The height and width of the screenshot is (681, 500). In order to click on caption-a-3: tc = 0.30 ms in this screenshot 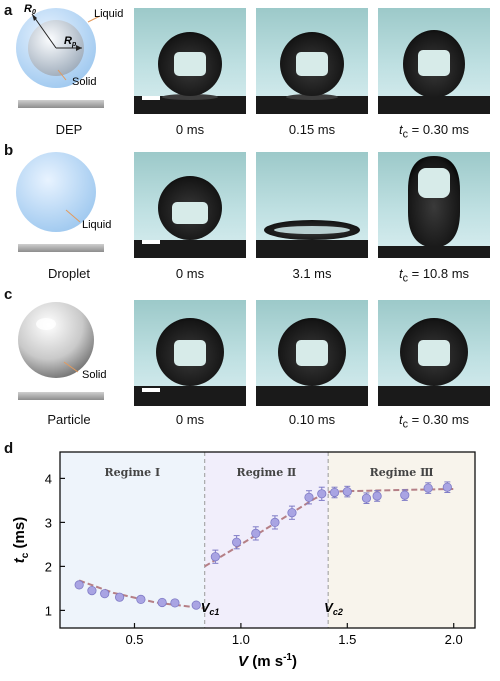, I will do `click(434, 131)`.